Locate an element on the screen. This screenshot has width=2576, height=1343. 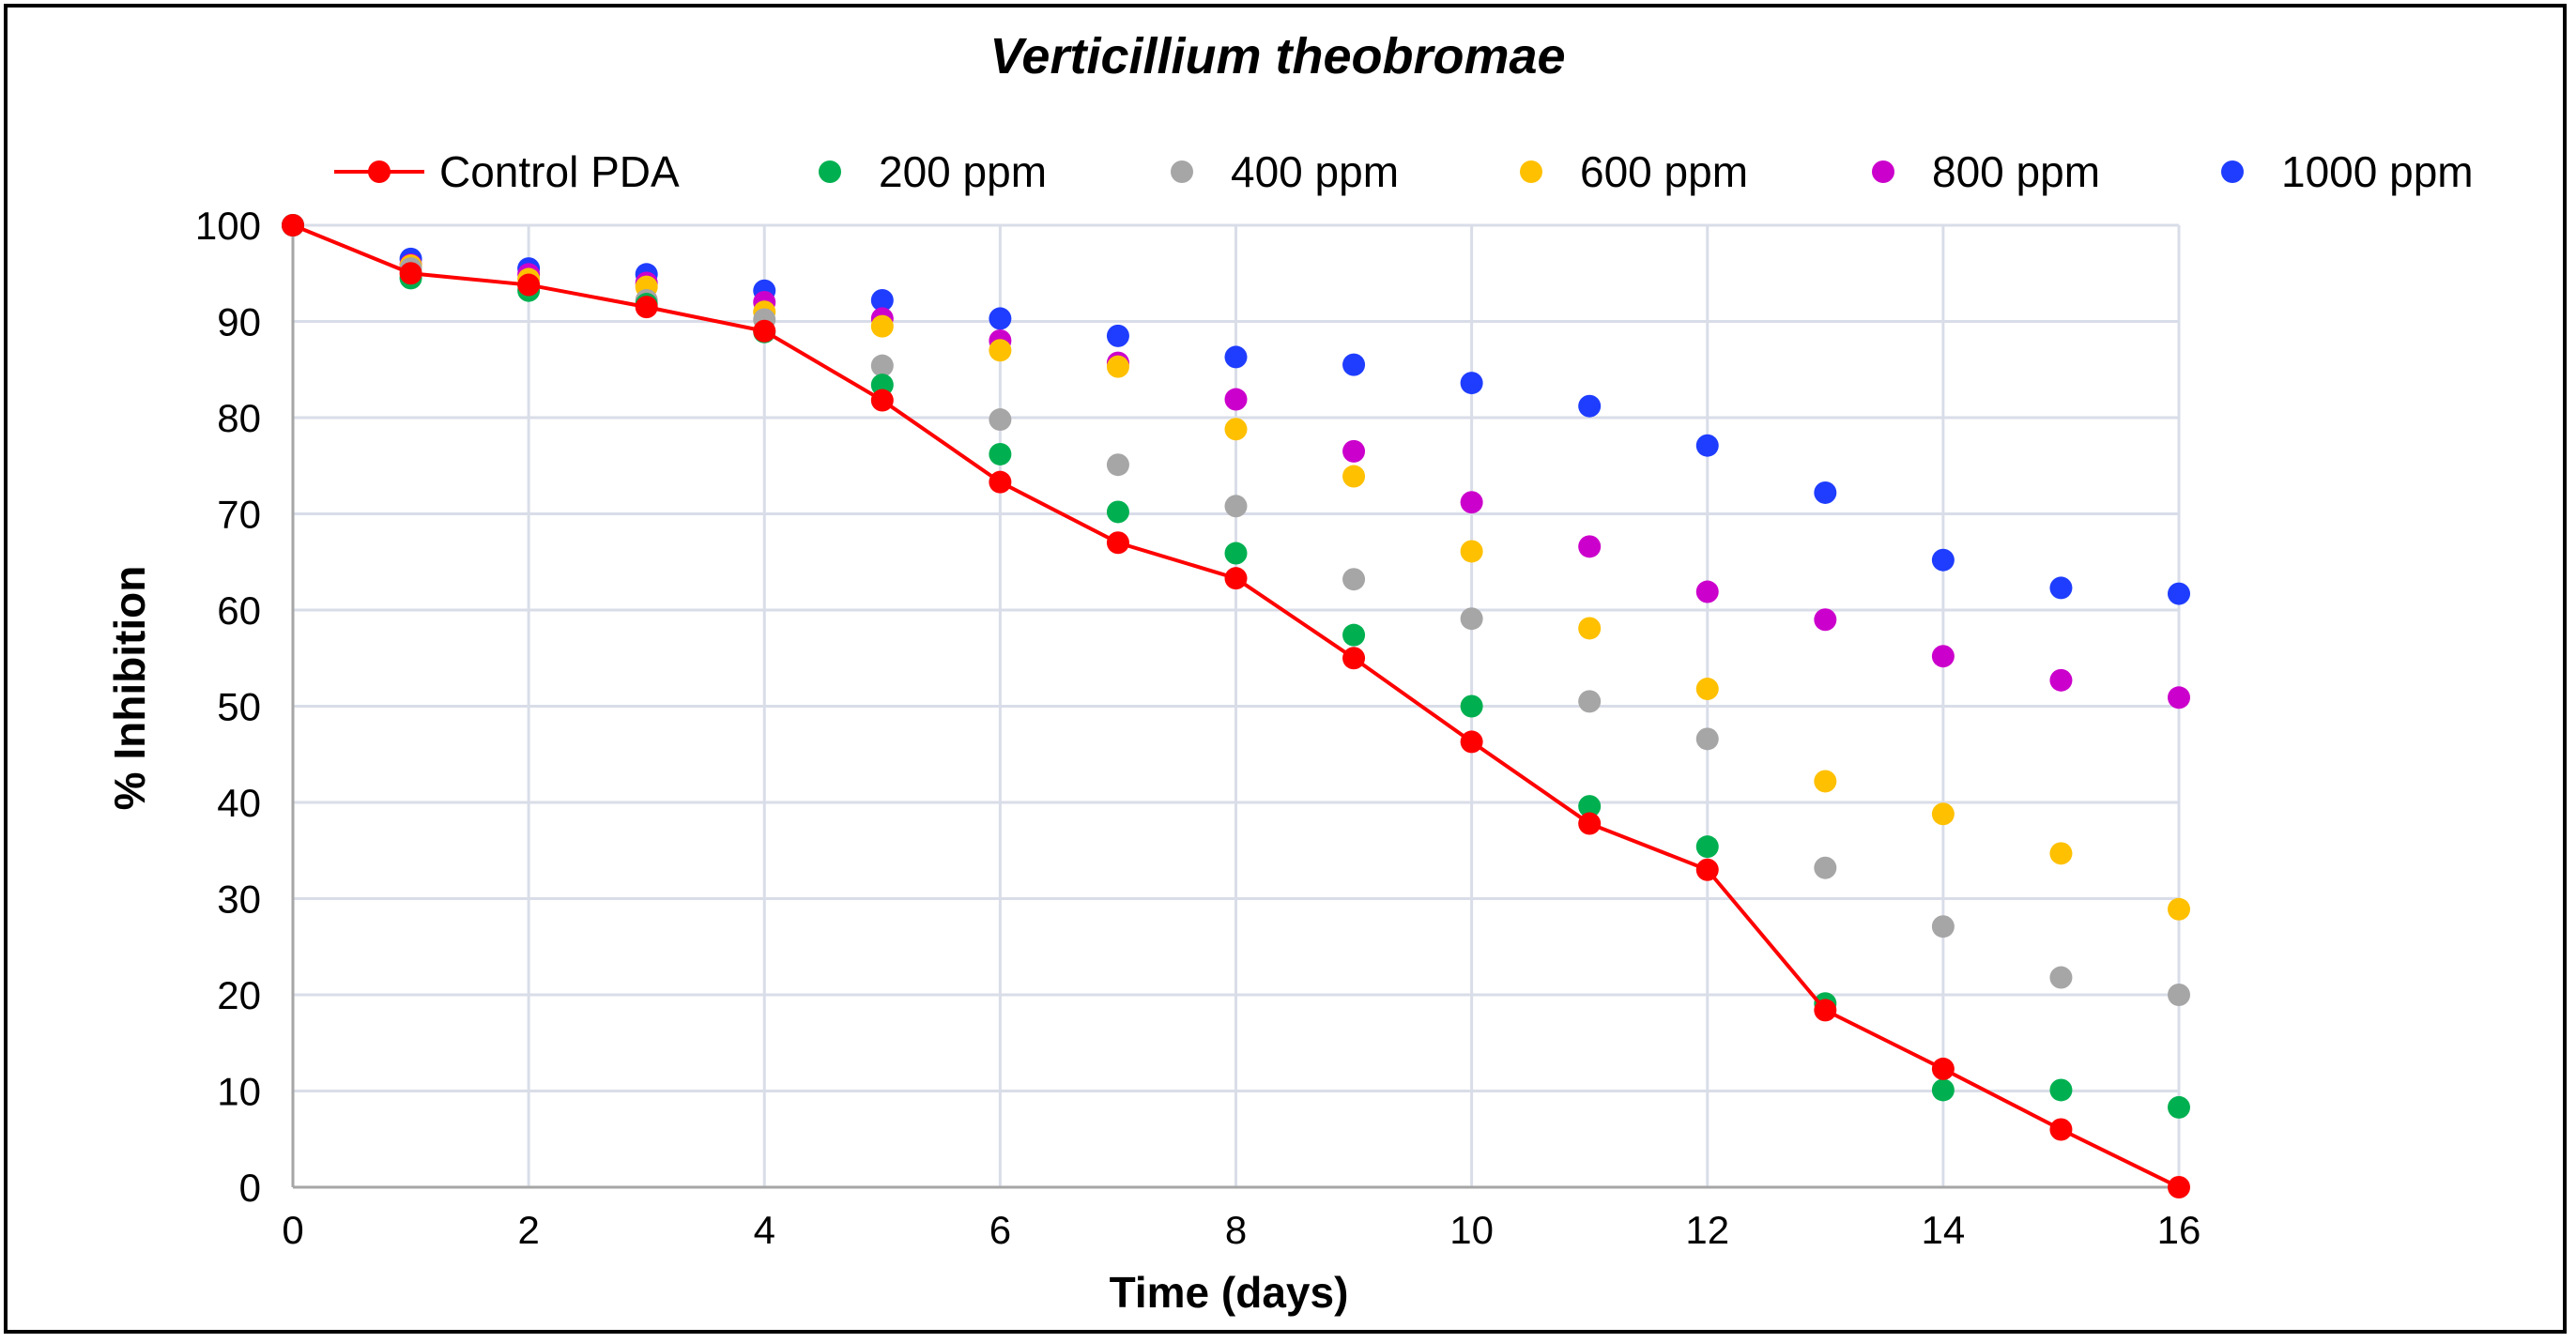
y-axis-title: % Inhibition is located at coordinates (130, 688).